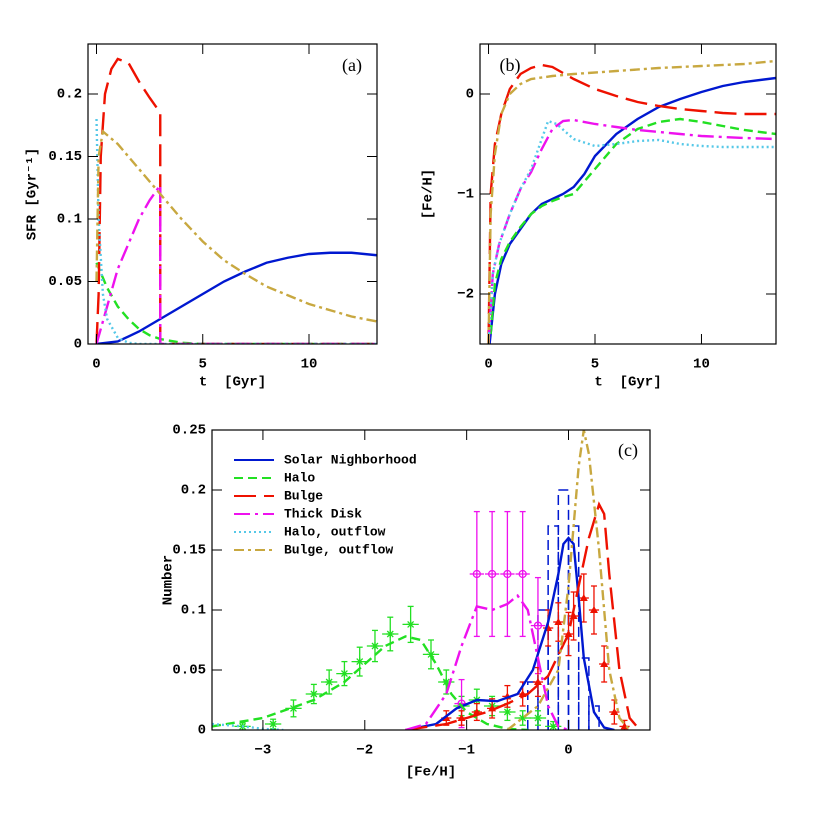 The height and width of the screenshot is (817, 817). I want to click on y-axis-label: SFR [Gyr⁻¹], so click(33, 194).